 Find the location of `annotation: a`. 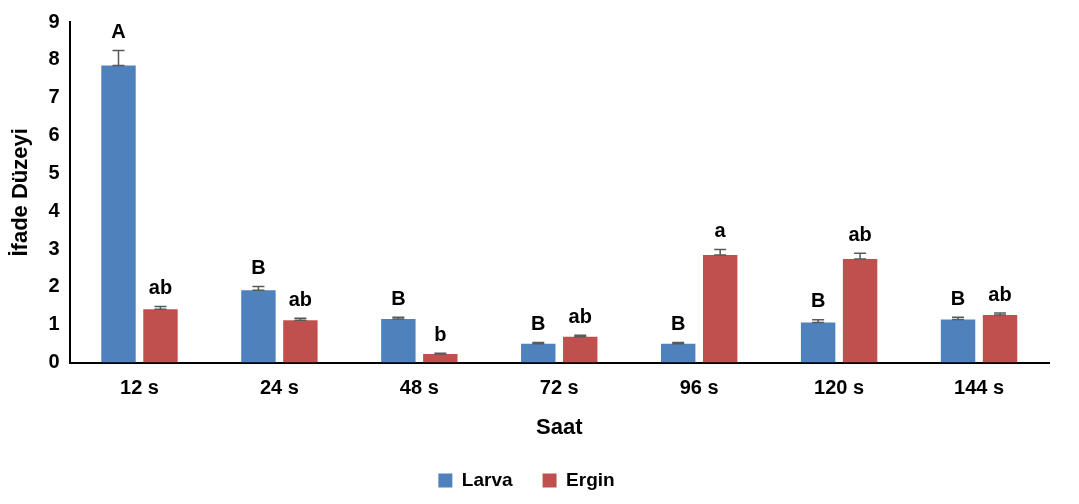

annotation: a is located at coordinates (720, 229).